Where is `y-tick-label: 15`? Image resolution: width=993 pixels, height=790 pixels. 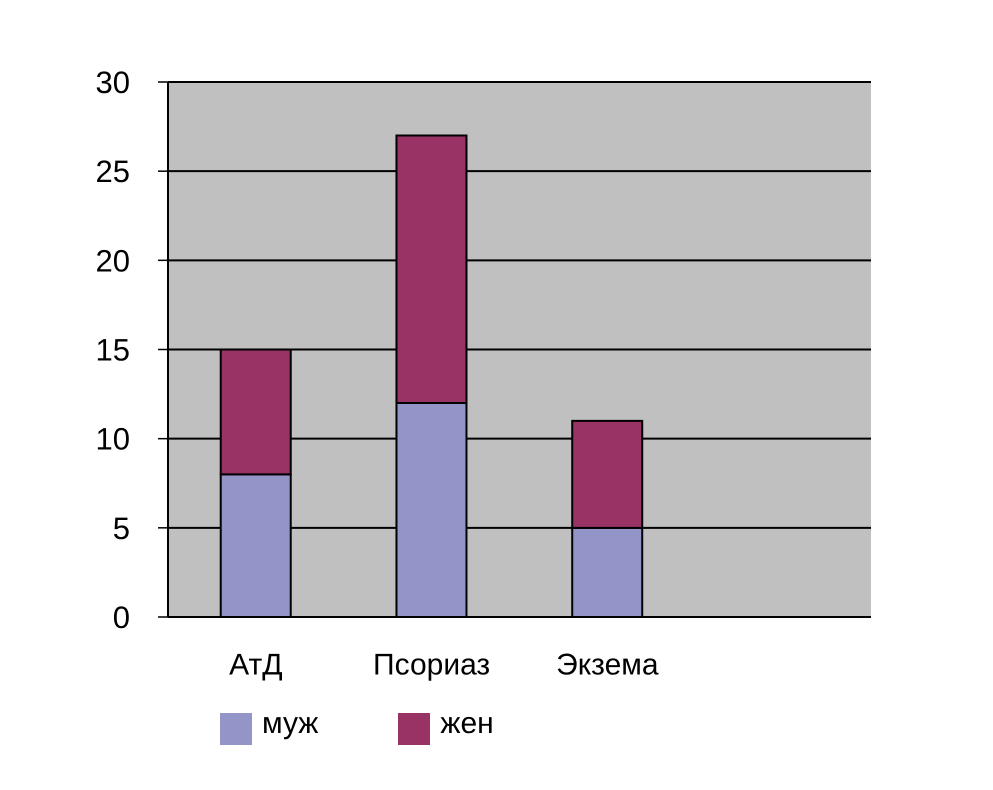 y-tick-label: 15 is located at coordinates (113, 350).